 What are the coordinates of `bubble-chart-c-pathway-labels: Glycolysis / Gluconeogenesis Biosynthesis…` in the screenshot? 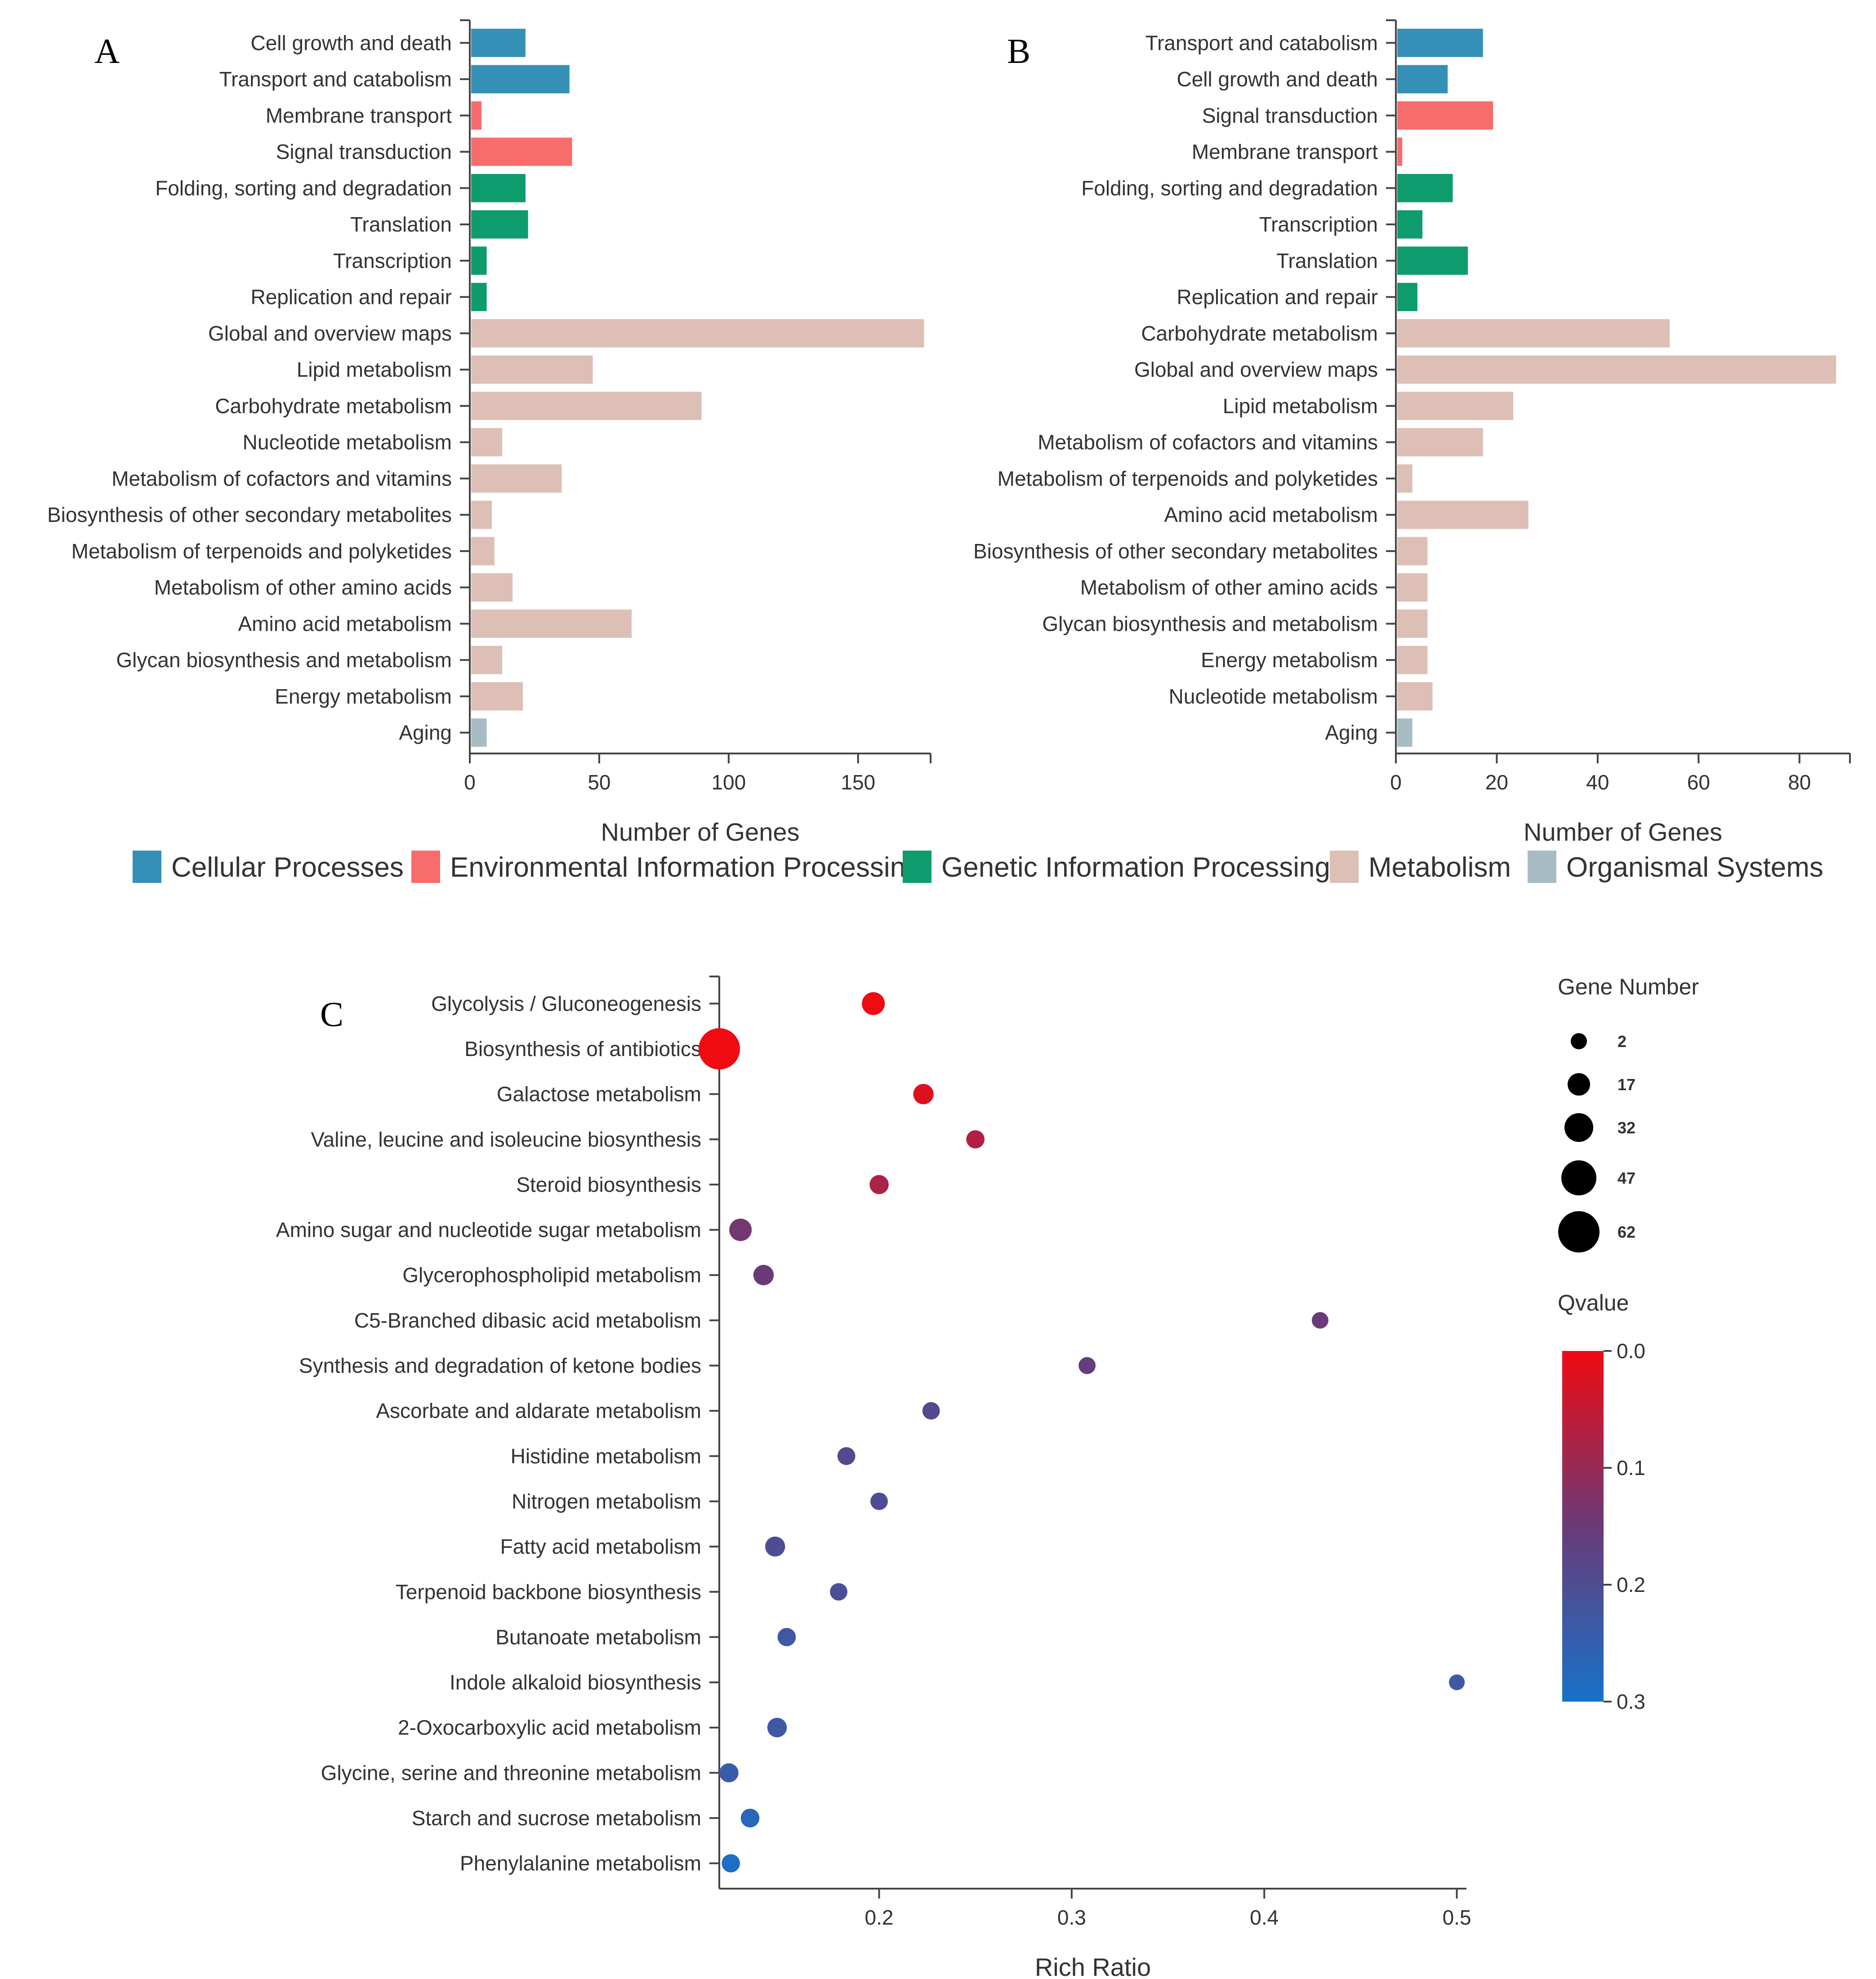 It's located at (488, 1433).